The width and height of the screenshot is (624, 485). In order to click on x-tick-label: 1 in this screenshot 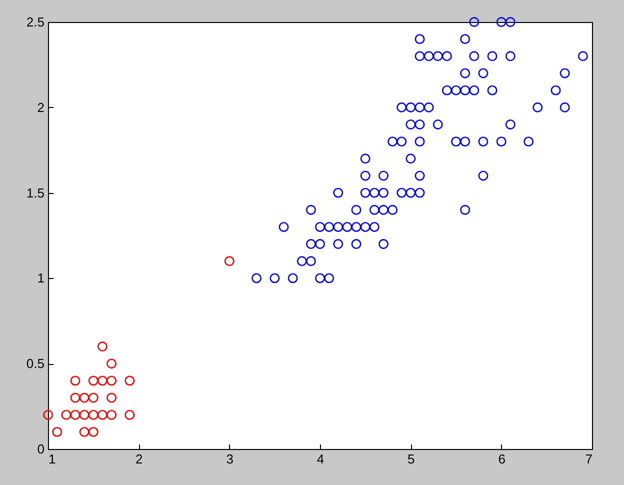, I will do `click(52, 459)`.